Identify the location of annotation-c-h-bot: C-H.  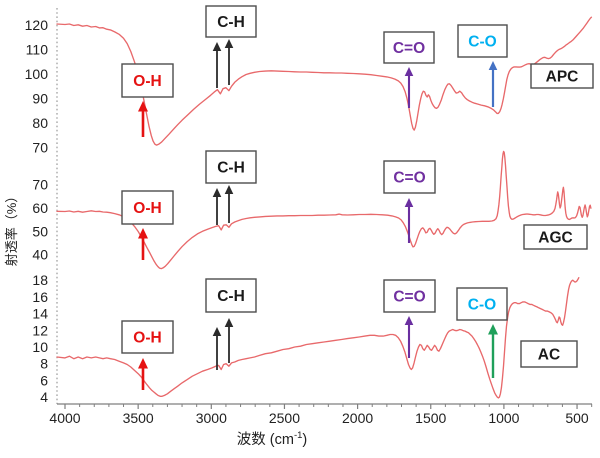
(231, 295).